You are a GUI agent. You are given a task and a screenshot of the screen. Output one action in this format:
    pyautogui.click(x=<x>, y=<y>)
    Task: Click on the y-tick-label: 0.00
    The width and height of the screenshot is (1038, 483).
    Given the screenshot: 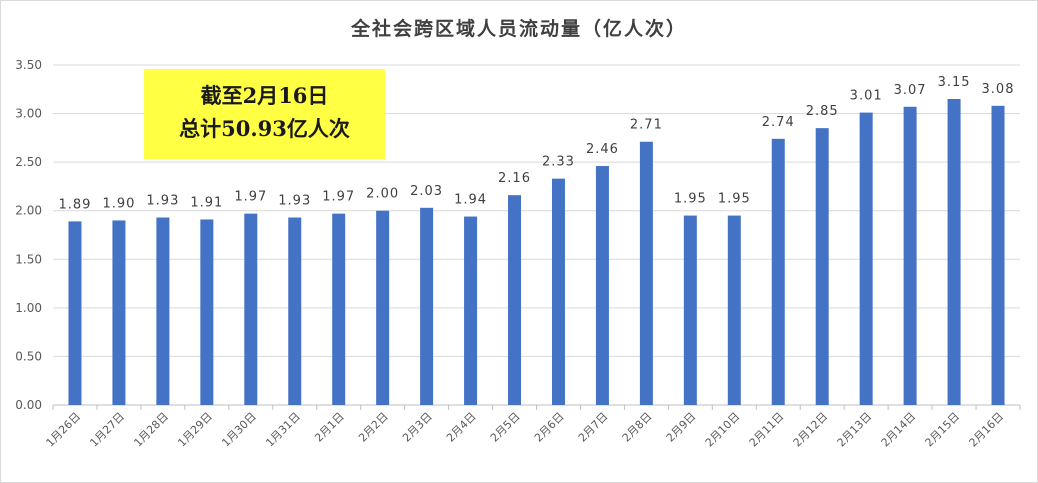 What is the action you would take?
    pyautogui.click(x=28, y=405)
    